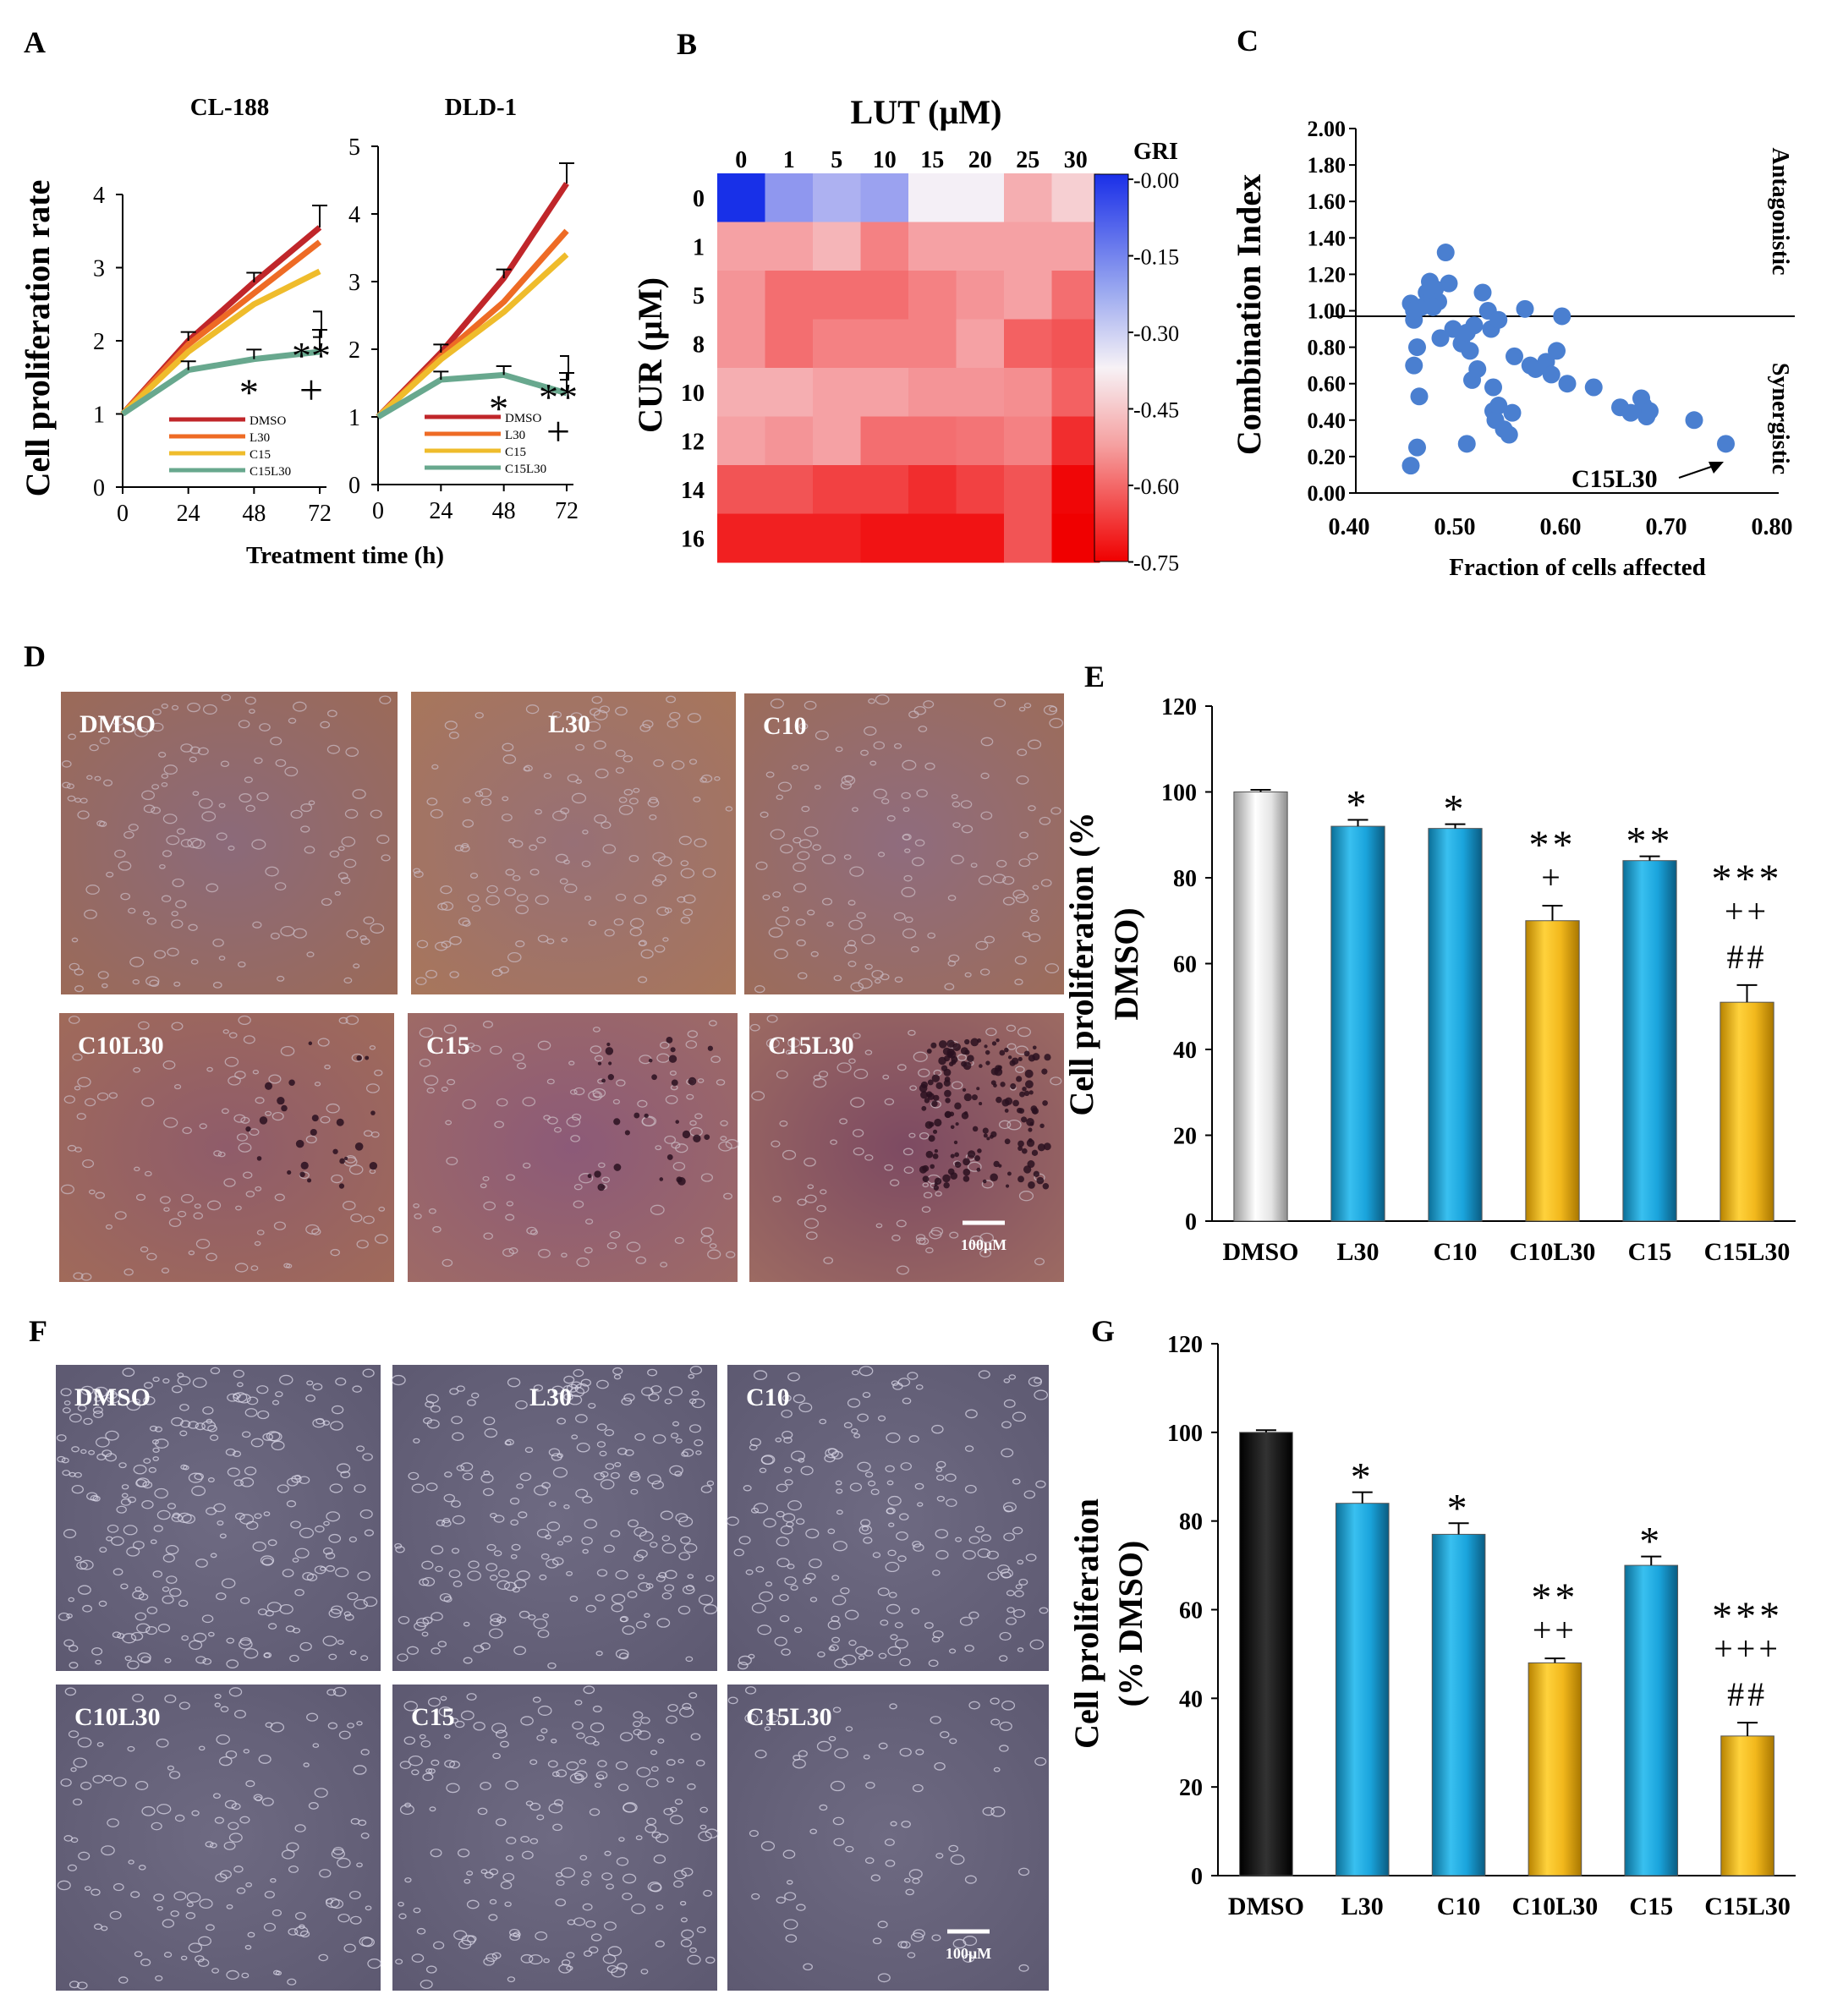 The width and height of the screenshot is (1832, 2016). I want to click on y-tick-label: 3, so click(354, 283).